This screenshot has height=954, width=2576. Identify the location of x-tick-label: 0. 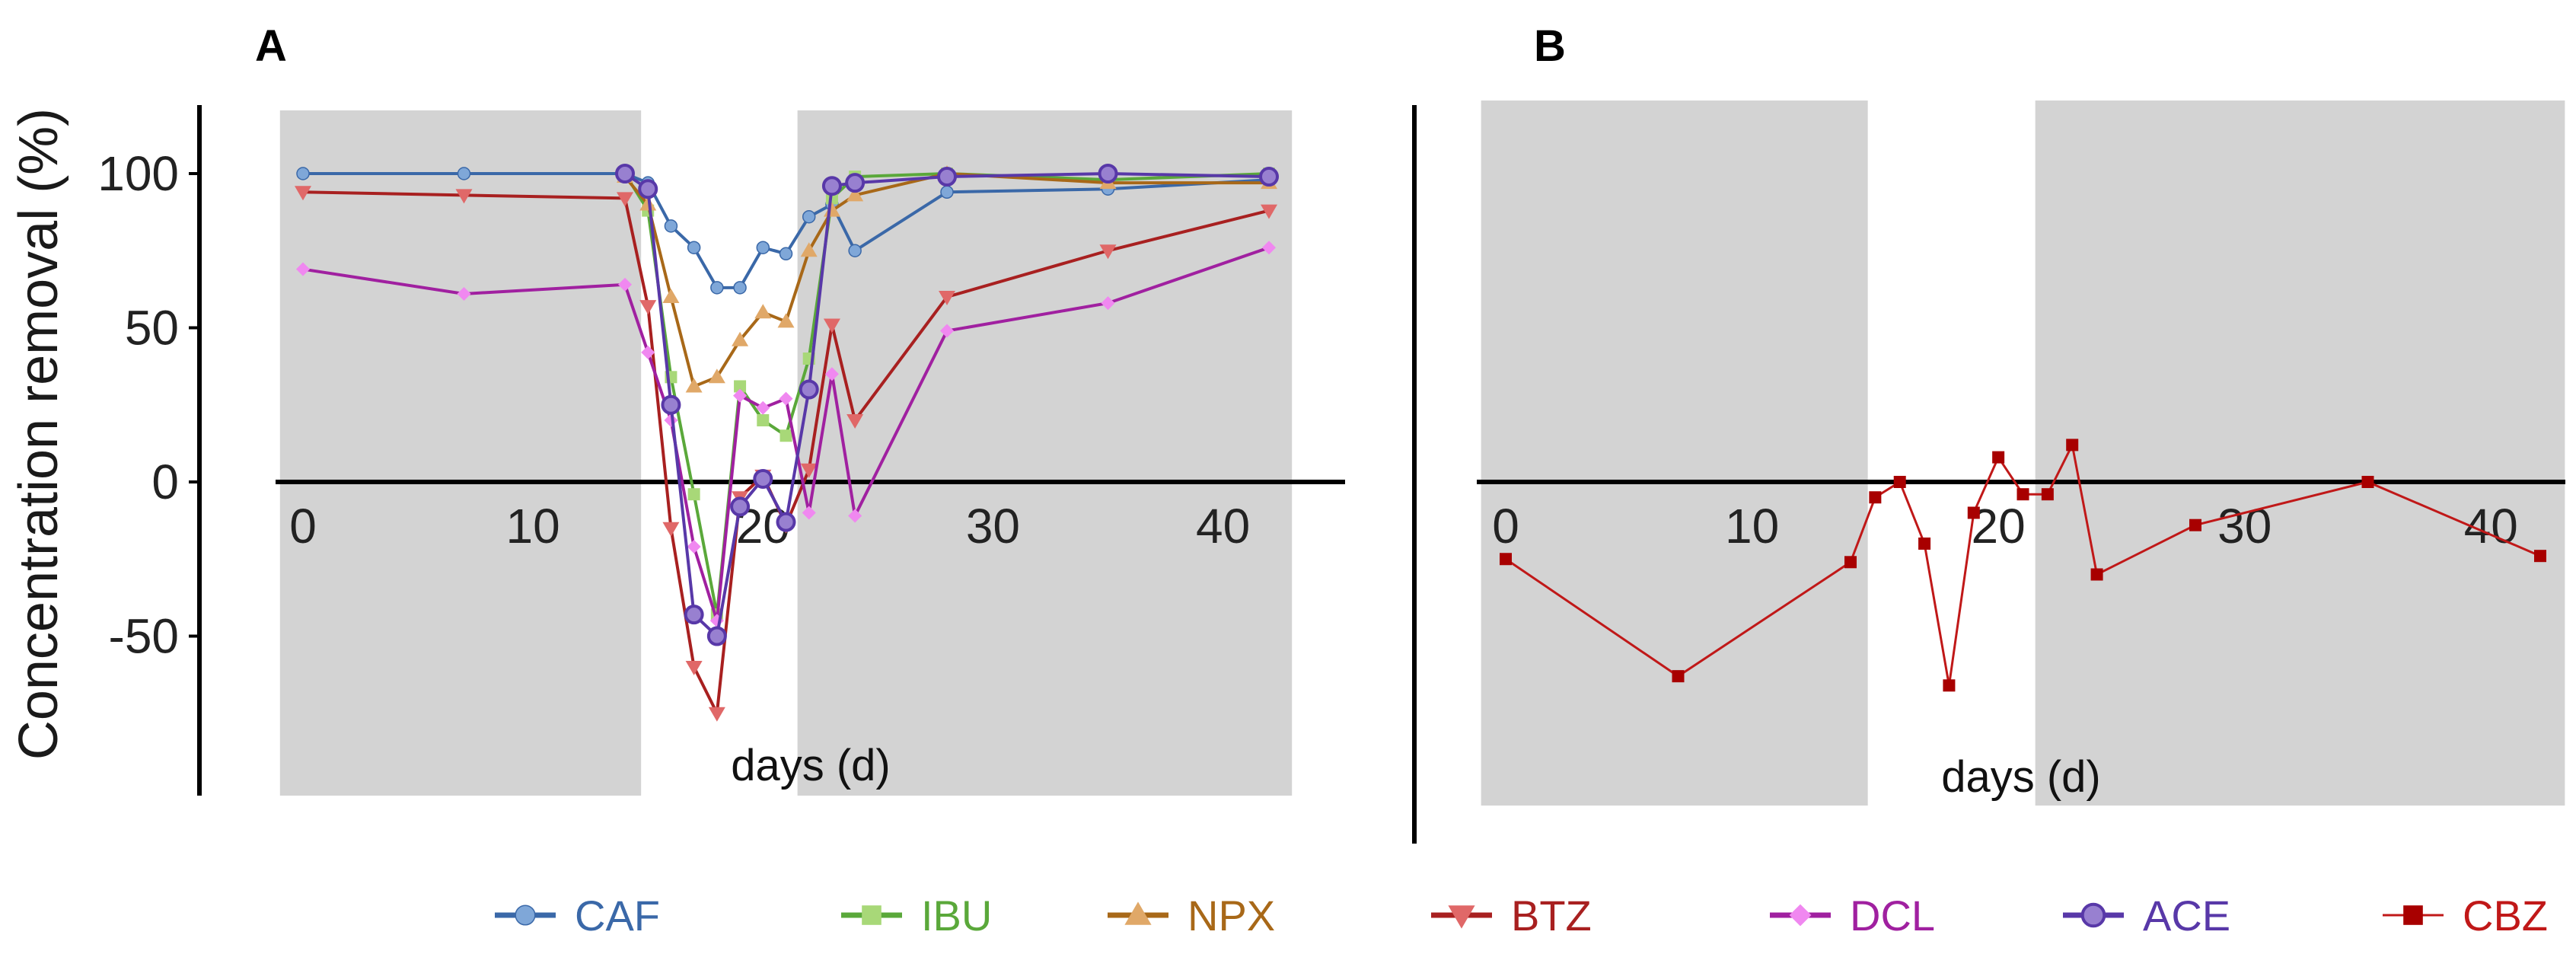
(1505, 526).